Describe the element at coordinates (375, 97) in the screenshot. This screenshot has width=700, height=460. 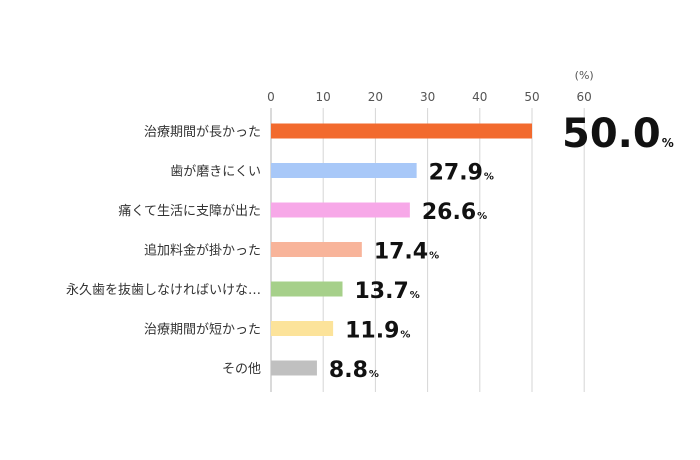
I see `x-tick-label: 20` at that location.